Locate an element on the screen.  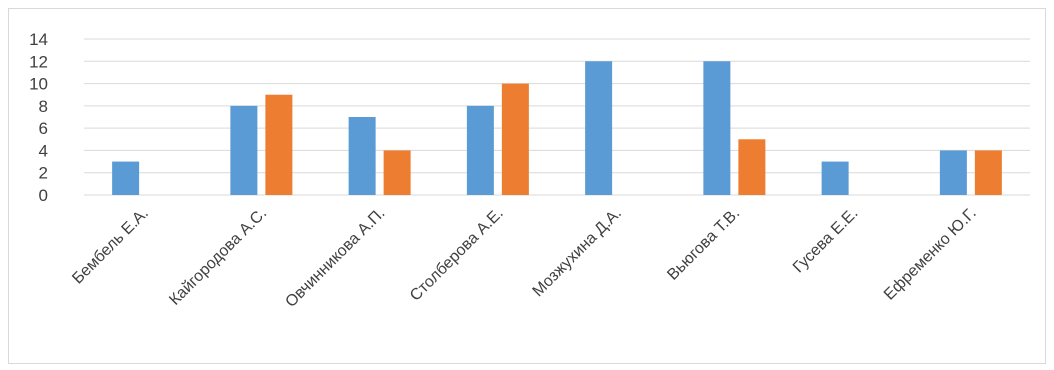
y-tick-label: 4 is located at coordinates (43, 150).